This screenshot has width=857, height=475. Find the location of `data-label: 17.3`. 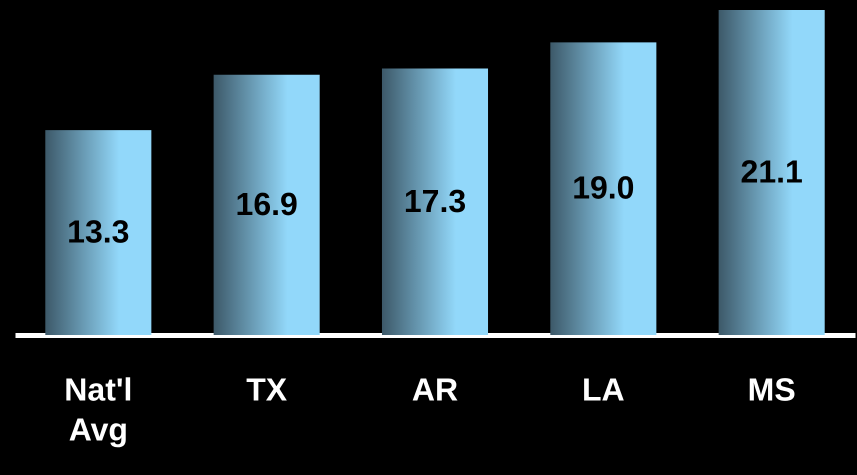

data-label: 17.3 is located at coordinates (435, 200).